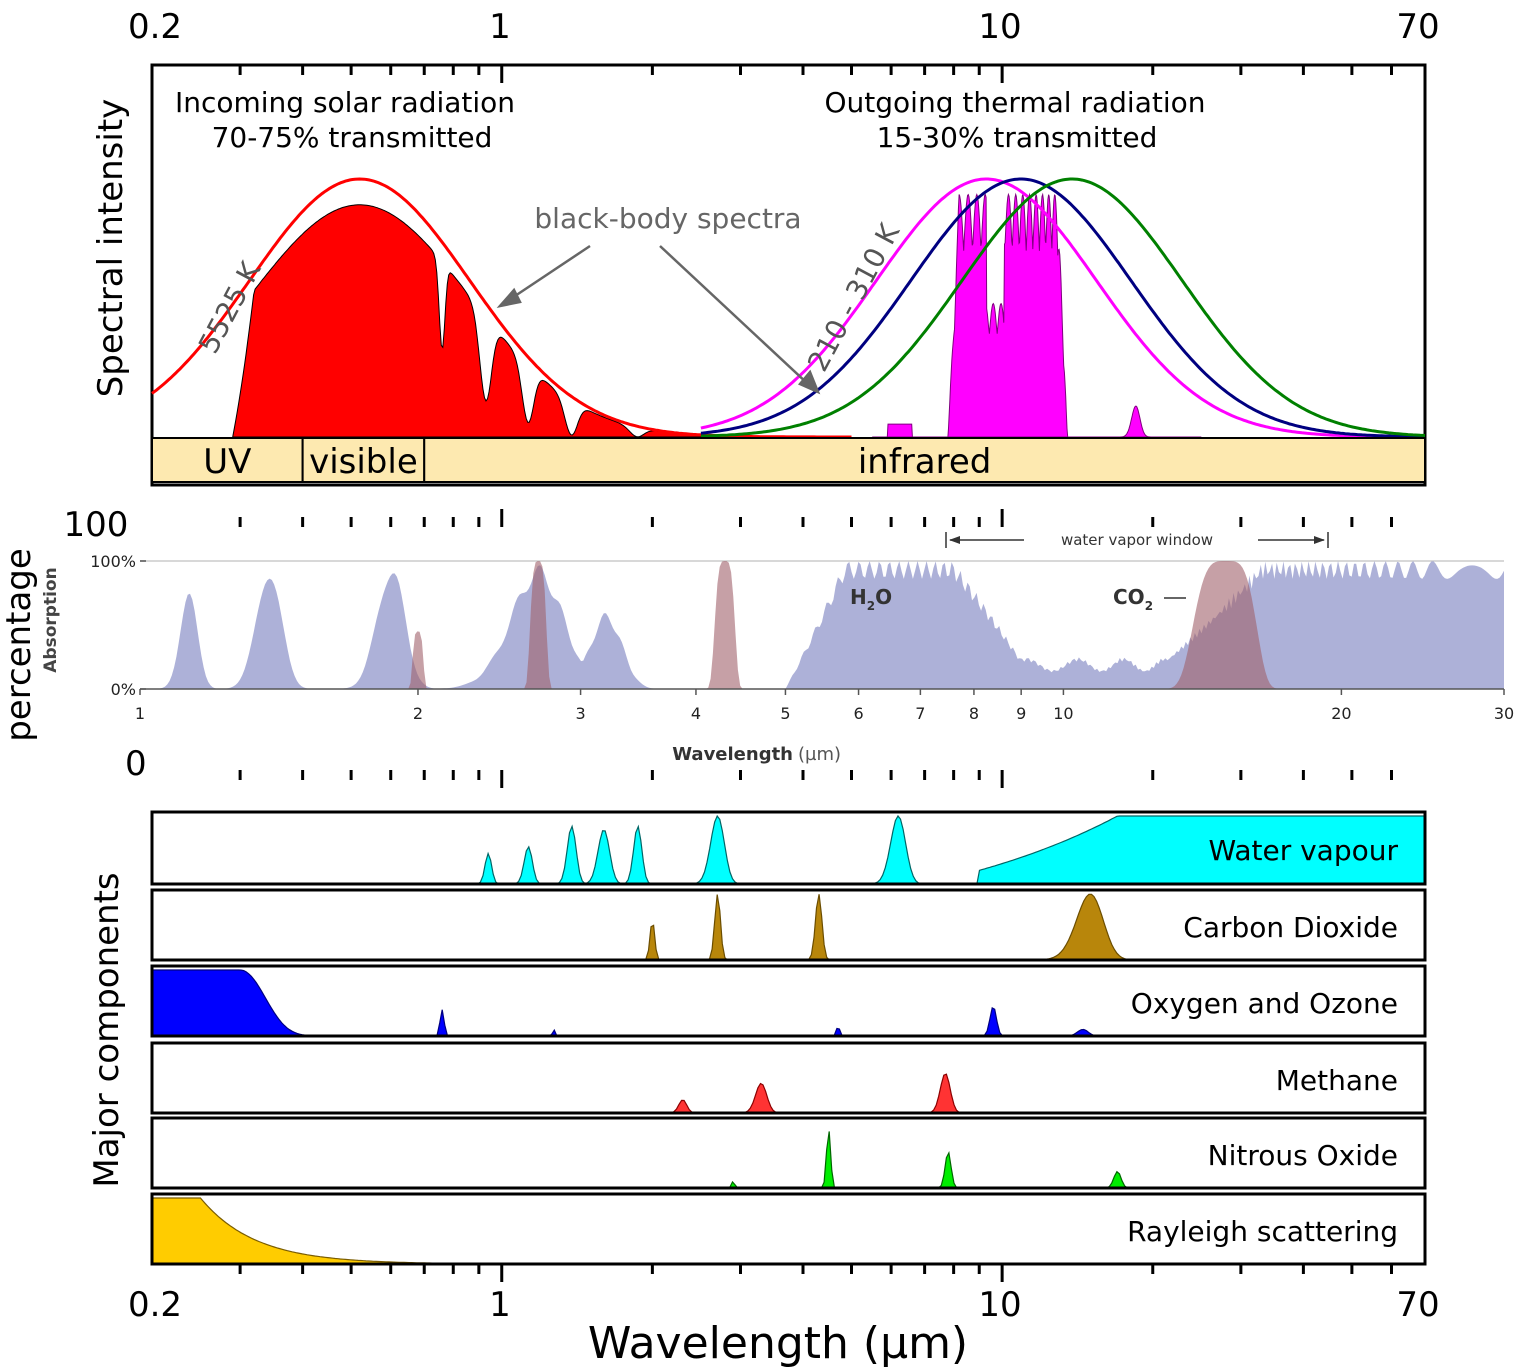 Image resolution: width=1524 pixels, height=1368 pixels. I want to click on absorption-tick-label: 20, so click(1341, 713).